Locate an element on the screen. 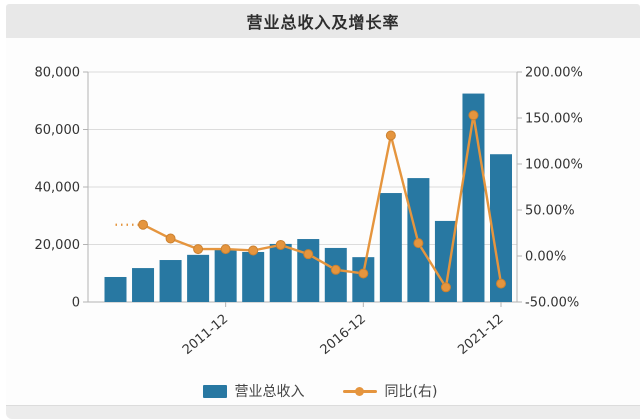  legend-label-revenue: 营业总收入 is located at coordinates (269, 392).